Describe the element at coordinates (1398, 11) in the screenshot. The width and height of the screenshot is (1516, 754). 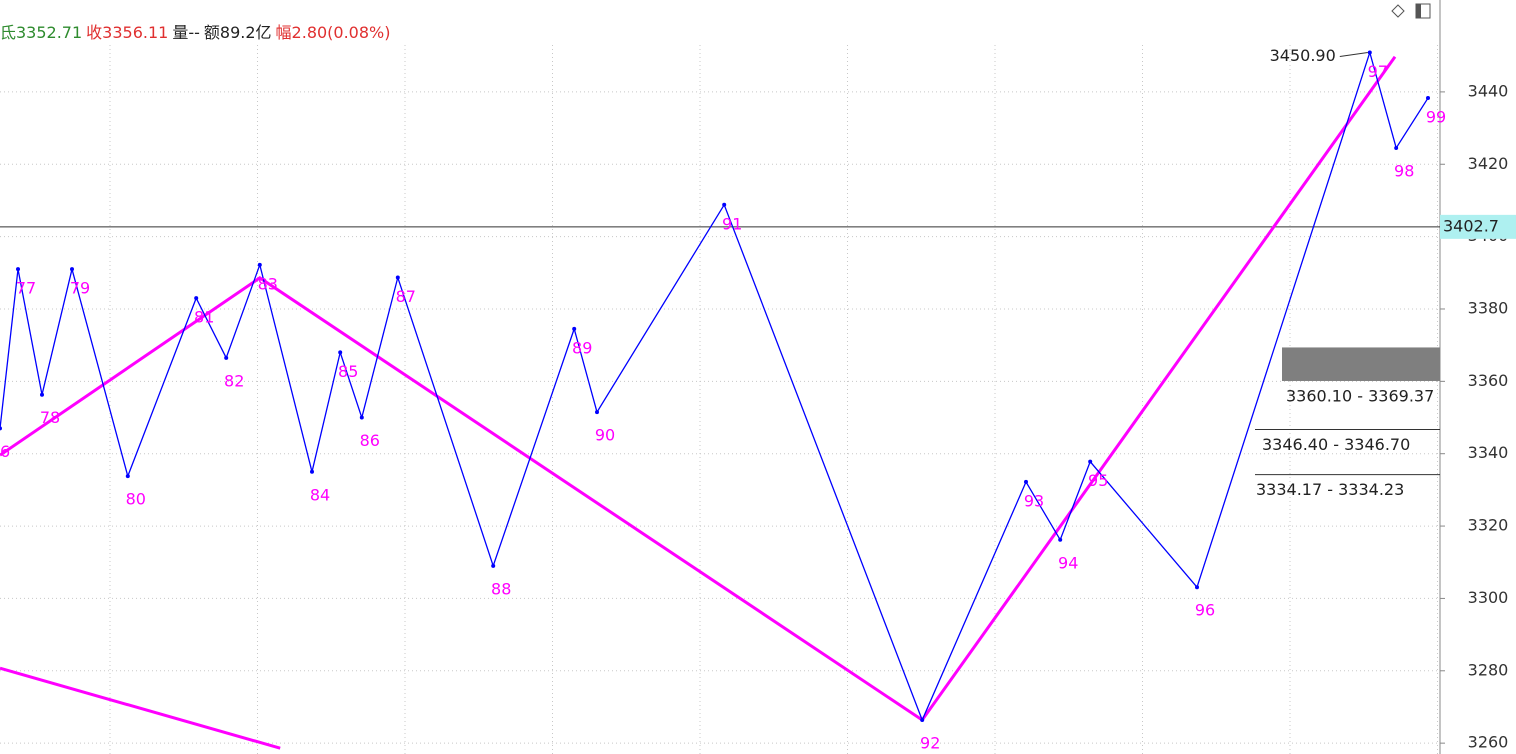
I see `diamond-icon` at that location.